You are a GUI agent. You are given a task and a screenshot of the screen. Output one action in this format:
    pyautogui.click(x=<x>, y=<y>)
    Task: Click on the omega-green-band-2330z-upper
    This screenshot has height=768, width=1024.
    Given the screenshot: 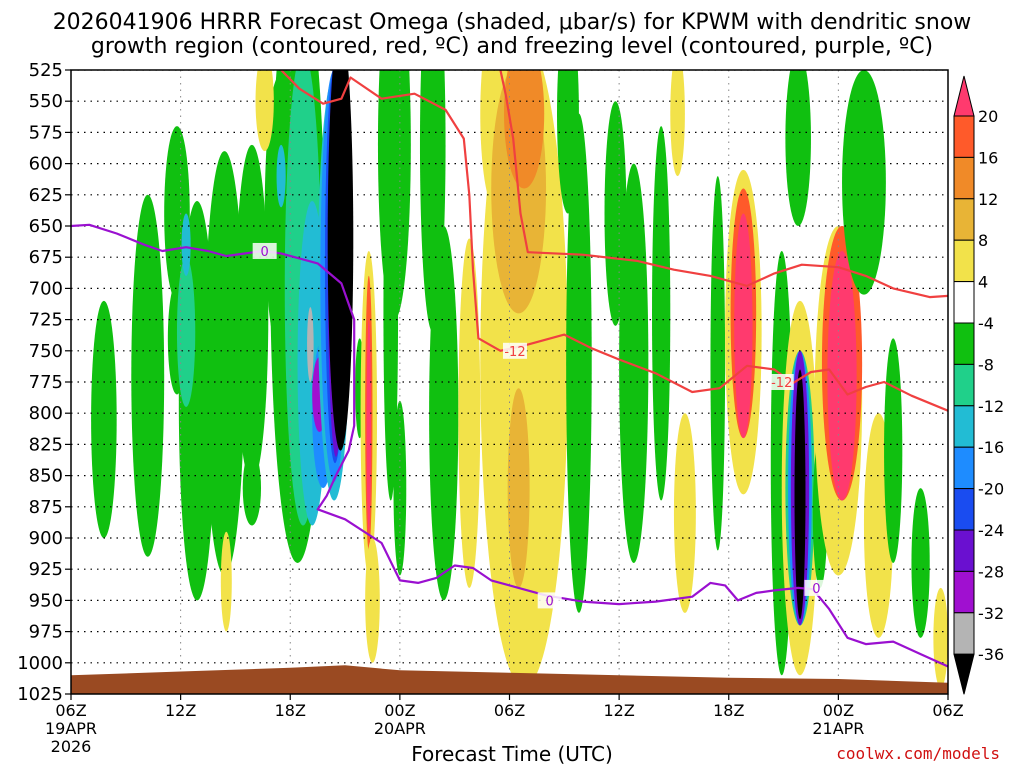 What is the action you would take?
    pyautogui.click(x=394, y=195)
    